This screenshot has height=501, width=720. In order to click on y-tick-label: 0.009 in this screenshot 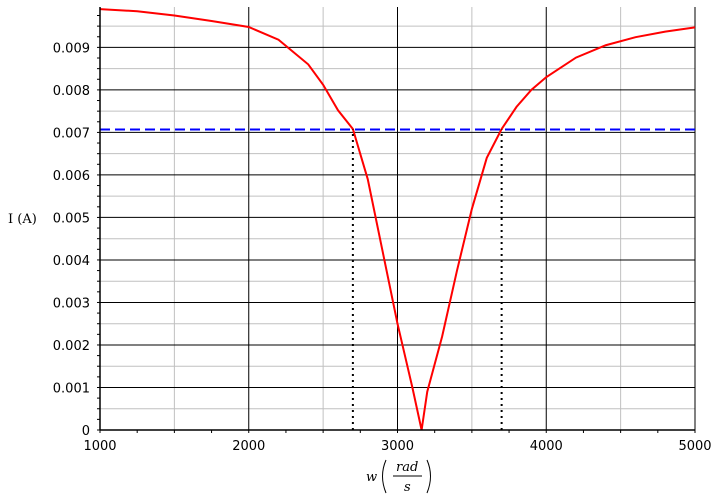, I will do `click(71, 48)`.